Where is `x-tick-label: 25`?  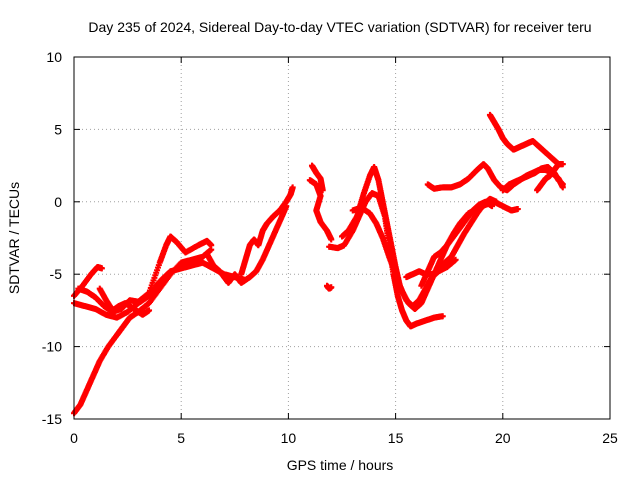 x-tick-label: 25 is located at coordinates (610, 438).